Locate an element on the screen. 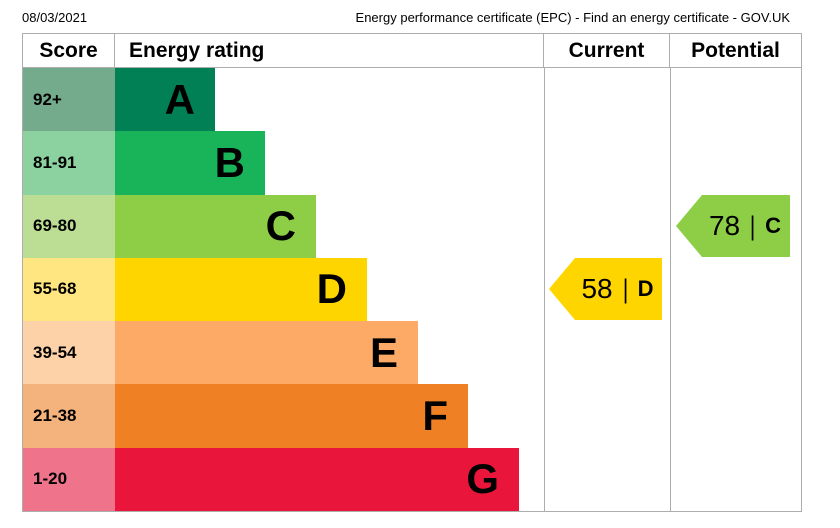  band-bar: B is located at coordinates (190, 163).